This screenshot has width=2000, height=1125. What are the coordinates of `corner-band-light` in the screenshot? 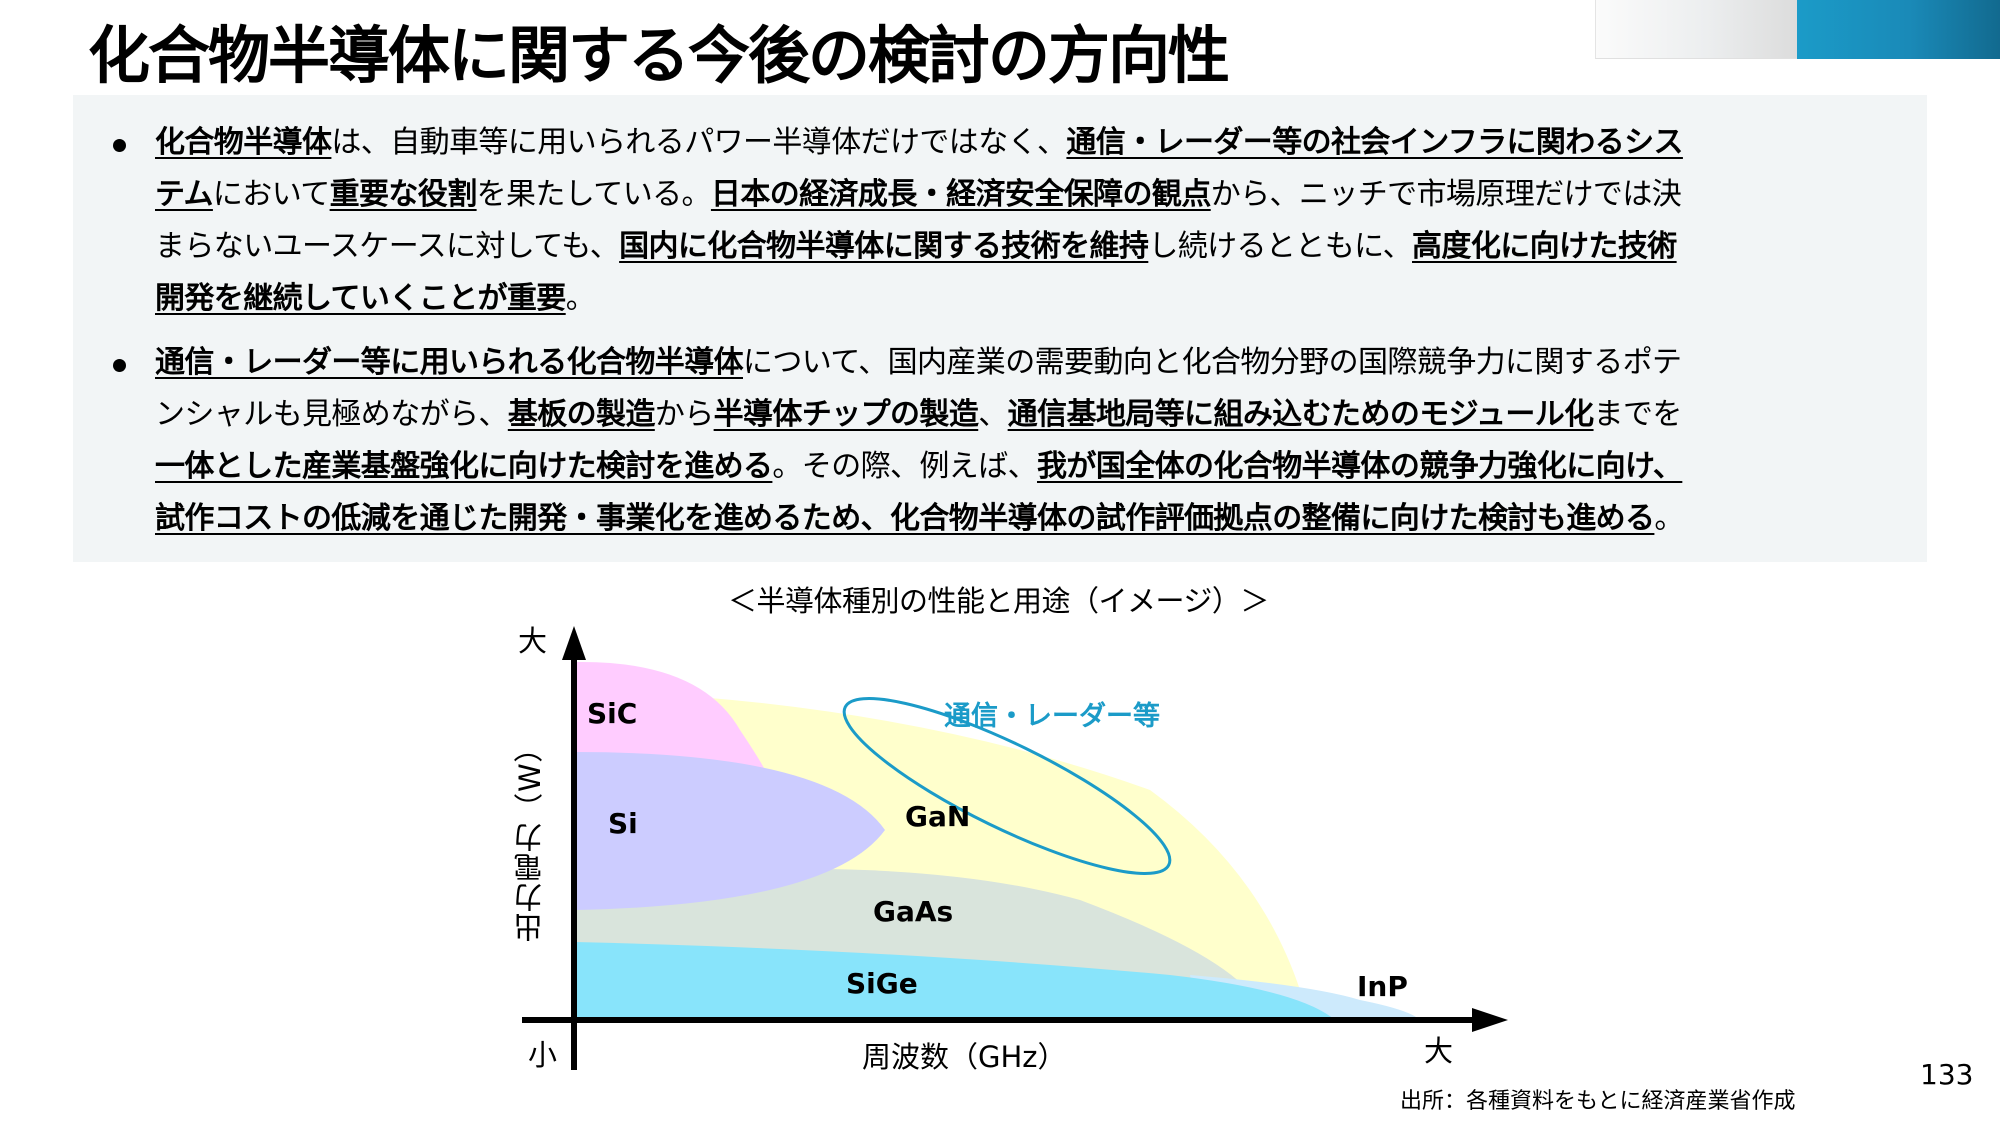 It's located at (1696, 29).